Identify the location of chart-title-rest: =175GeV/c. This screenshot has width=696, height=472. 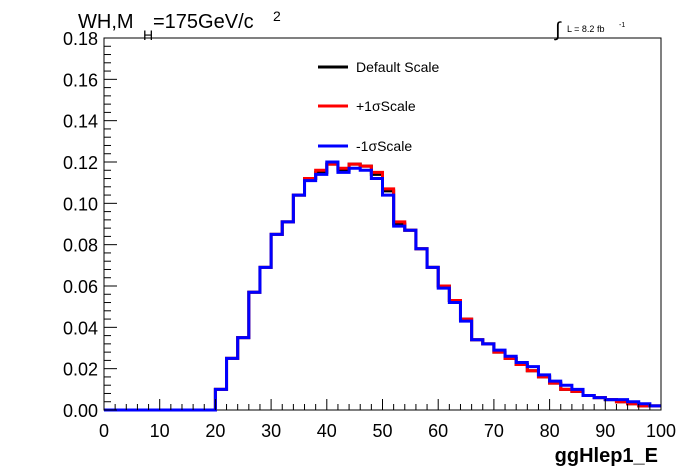
(203, 22).